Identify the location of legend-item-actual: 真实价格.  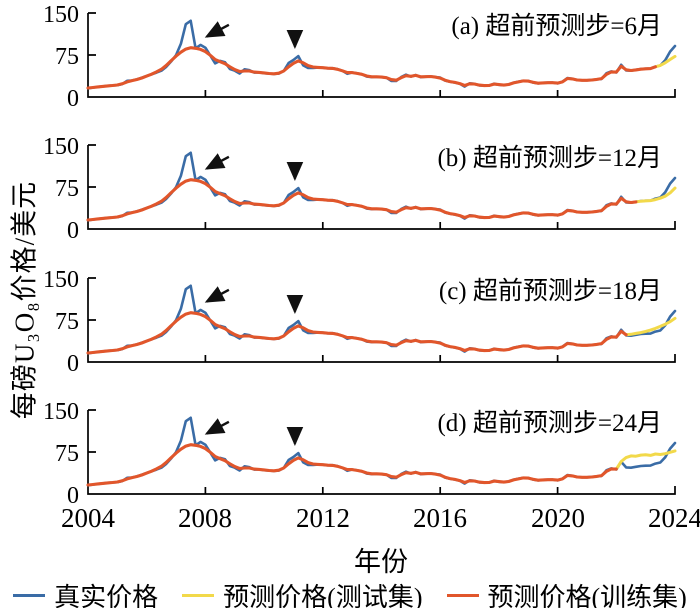
(85, 592).